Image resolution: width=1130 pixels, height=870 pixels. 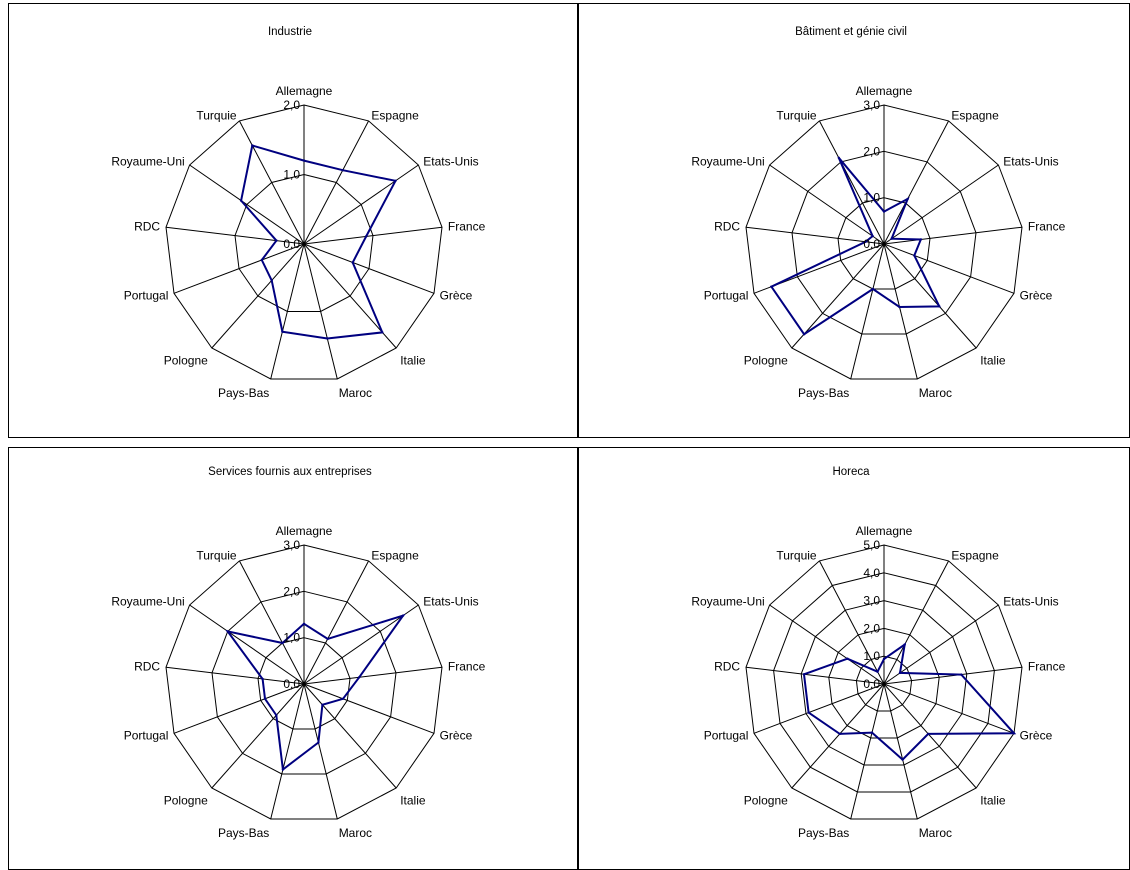 What do you see at coordinates (1047, 667) in the screenshot?
I see `category-label-france: France` at bounding box center [1047, 667].